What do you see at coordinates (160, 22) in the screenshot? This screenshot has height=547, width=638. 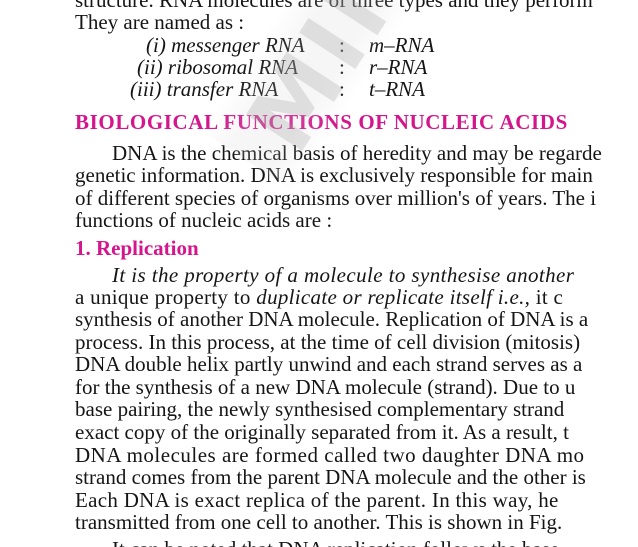 I see `intro-line: They are named as :` at bounding box center [160, 22].